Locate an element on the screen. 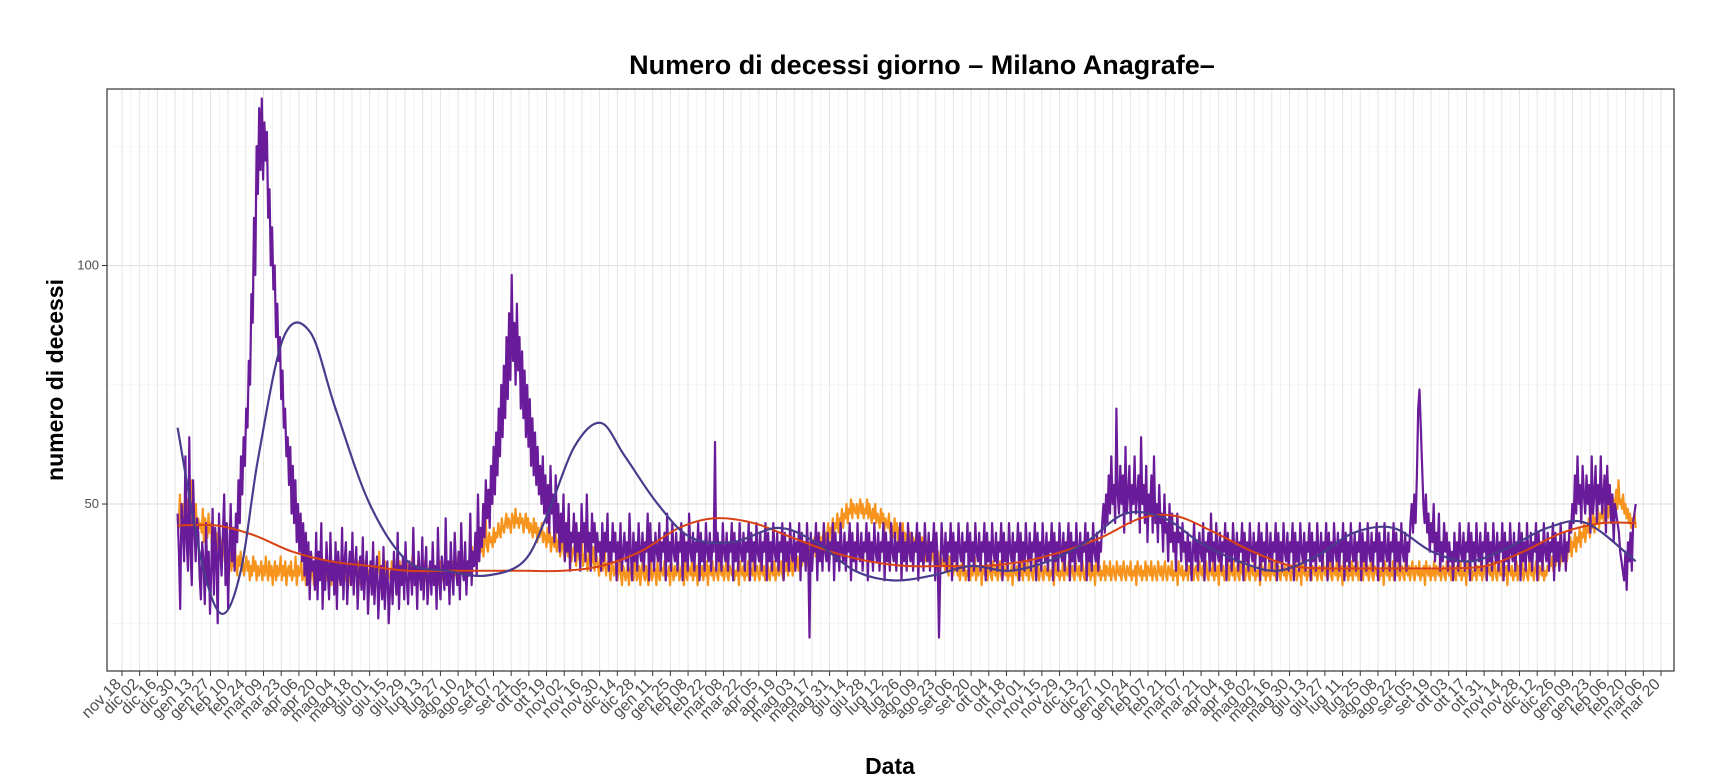 Image resolution: width=1728 pixels, height=781 pixels. x-axis-title: Data is located at coordinates (890, 766).